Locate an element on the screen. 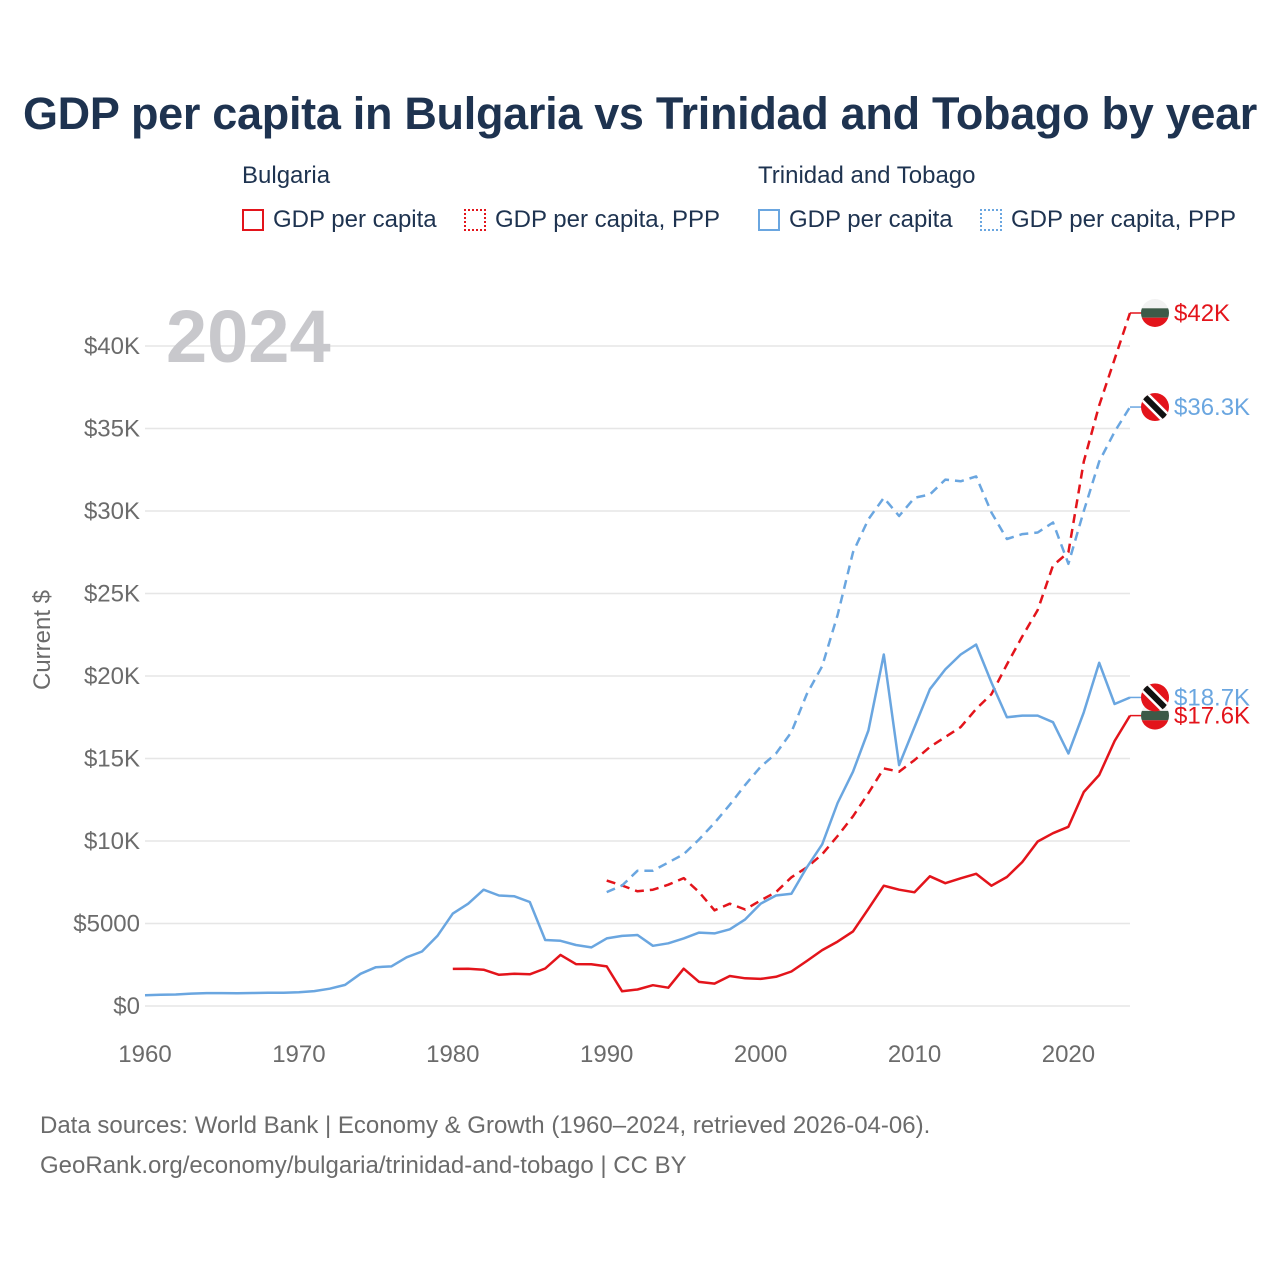 The image size is (1280, 1280). legend-item-bulgaria-ppp: GDP per capita, PPP is located at coordinates (592, 220).